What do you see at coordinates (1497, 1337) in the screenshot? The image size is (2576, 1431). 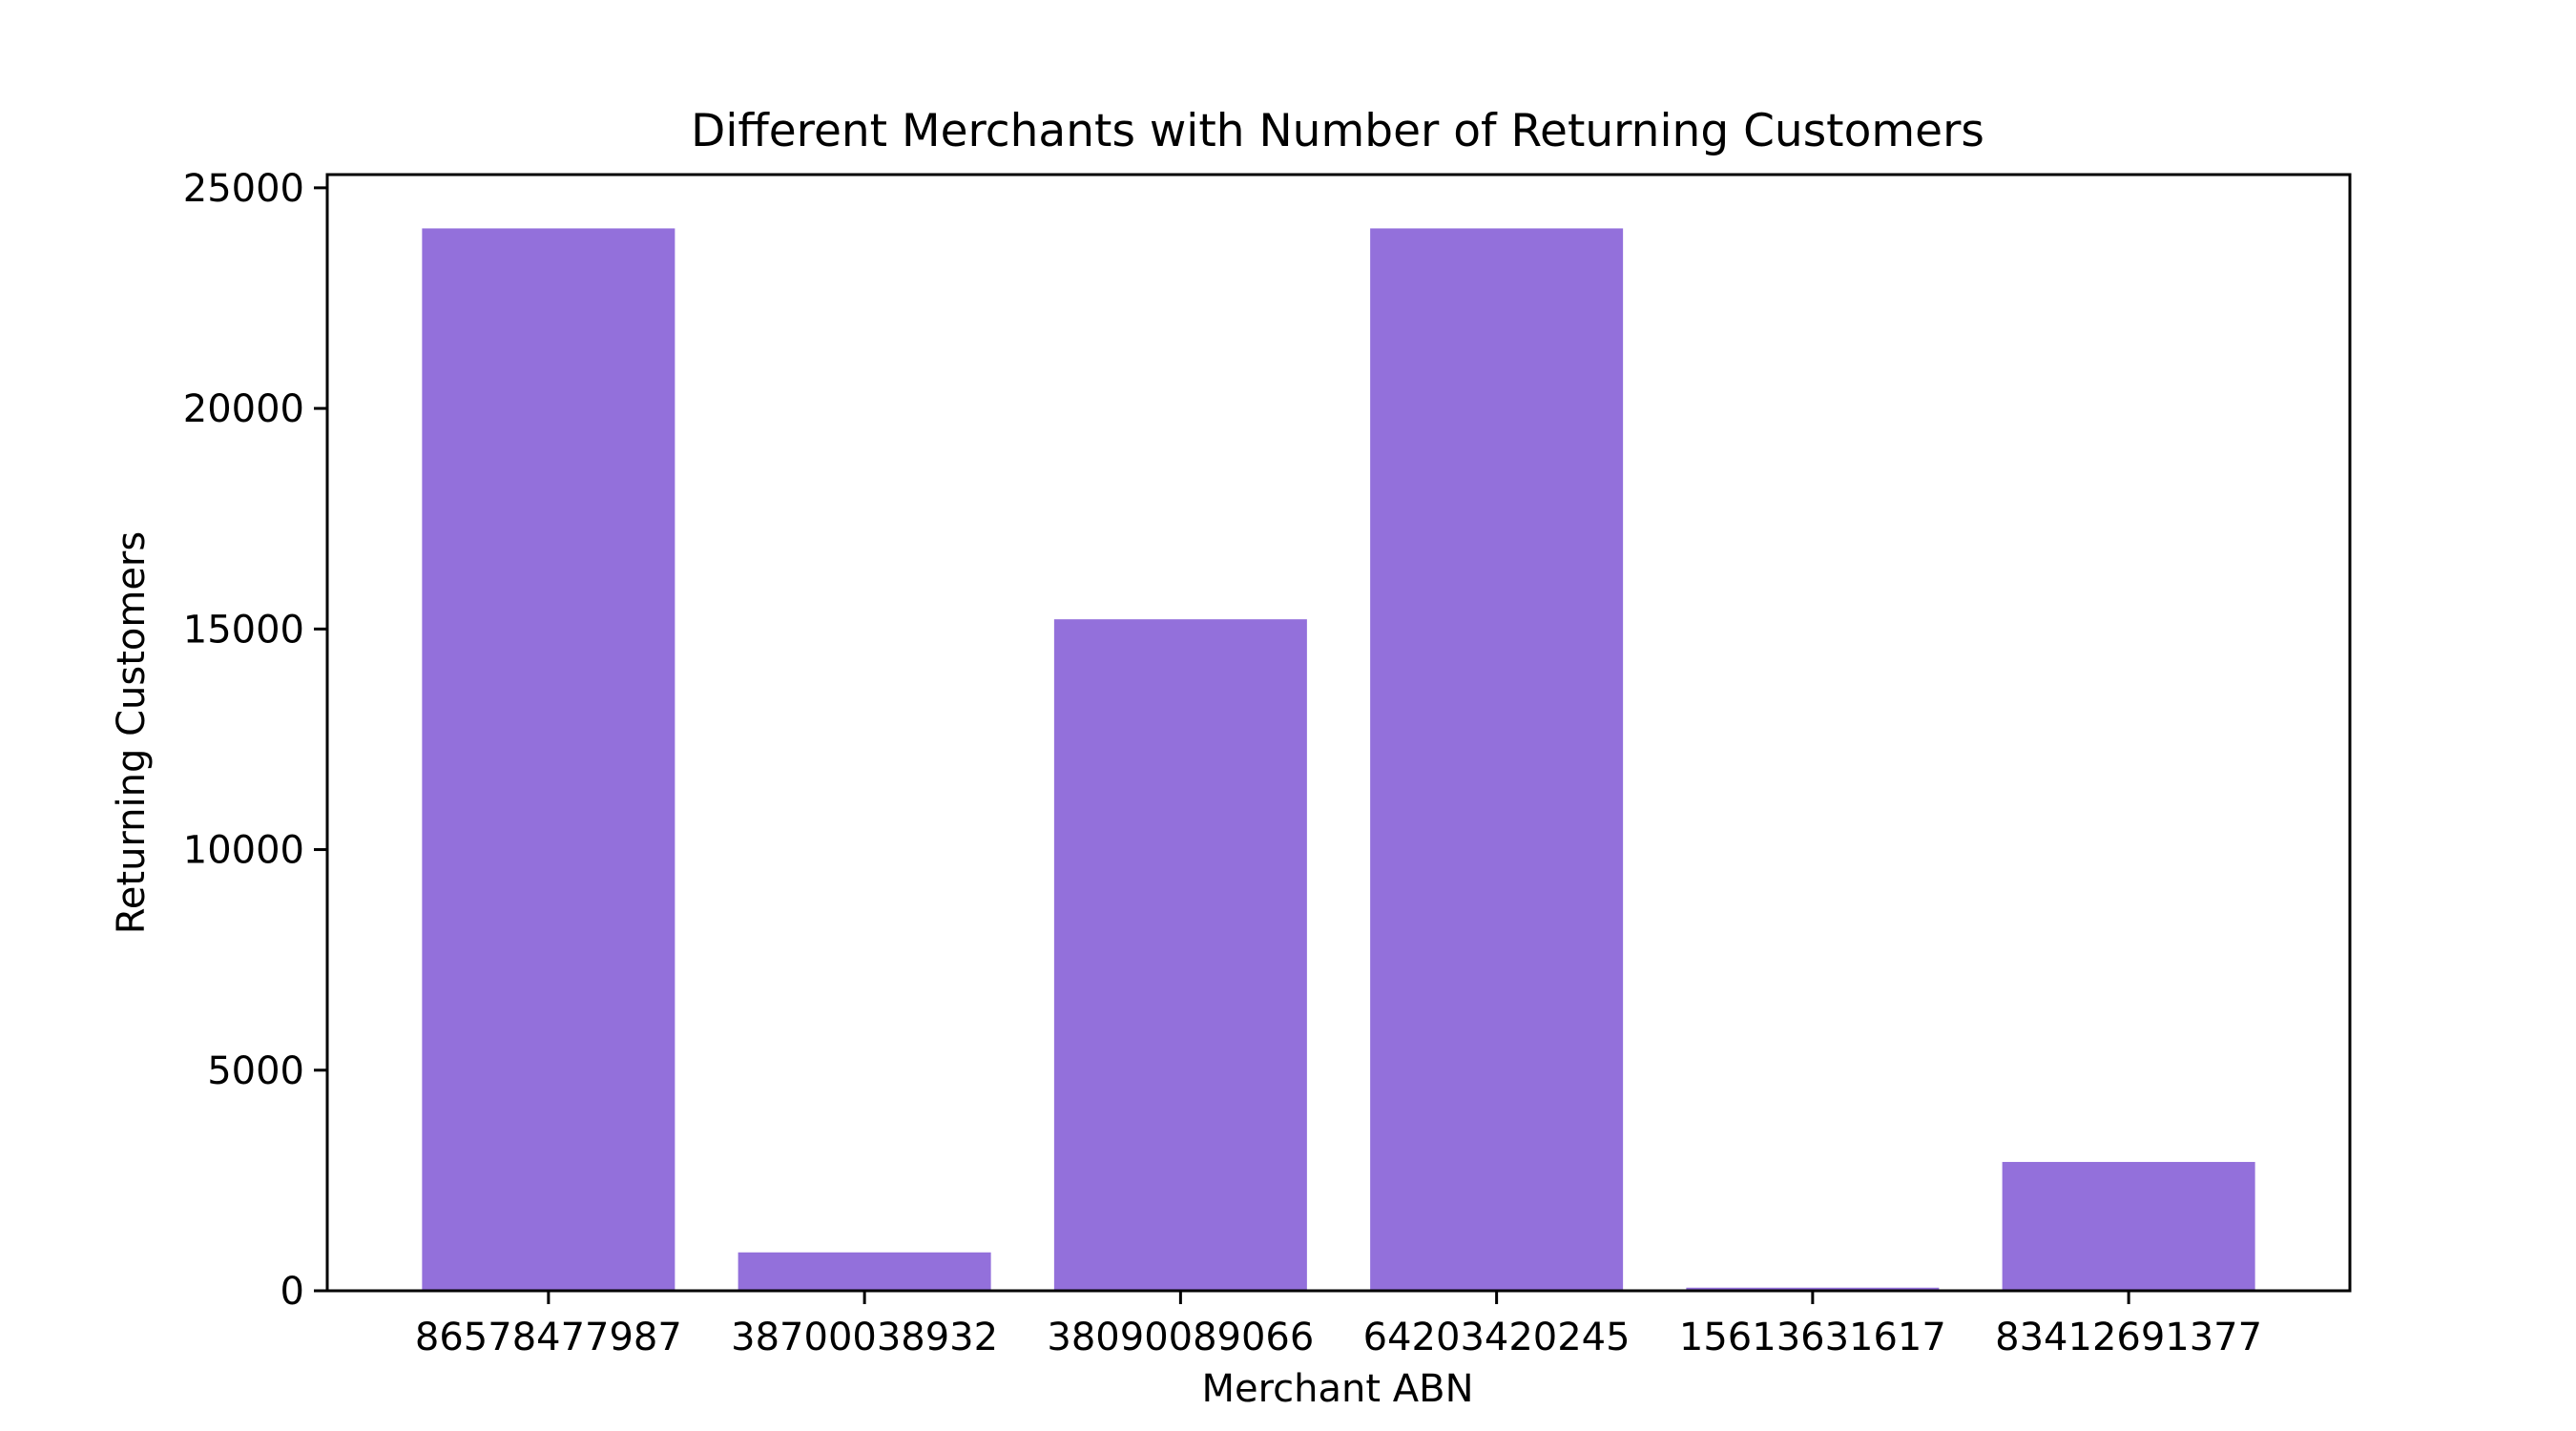 I see `x-tick-label: 64203420245` at bounding box center [1497, 1337].